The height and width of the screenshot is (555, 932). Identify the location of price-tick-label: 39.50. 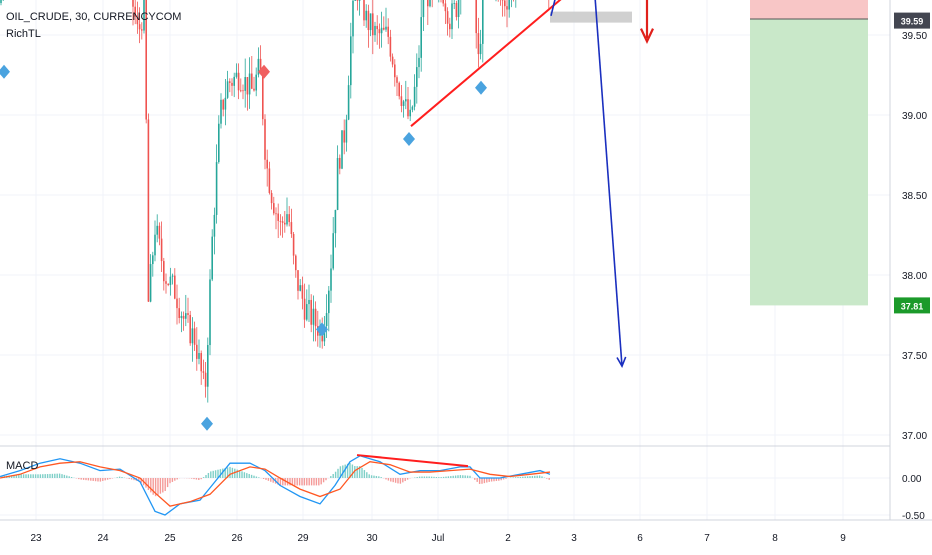
(914, 36).